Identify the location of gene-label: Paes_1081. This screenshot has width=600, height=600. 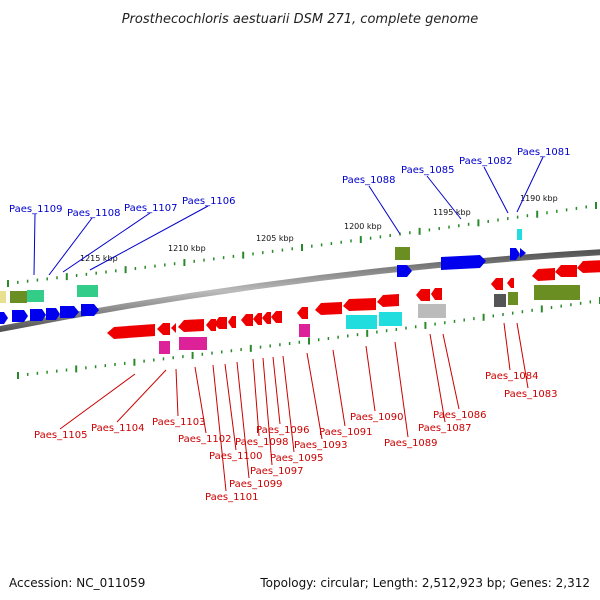
(544, 152).